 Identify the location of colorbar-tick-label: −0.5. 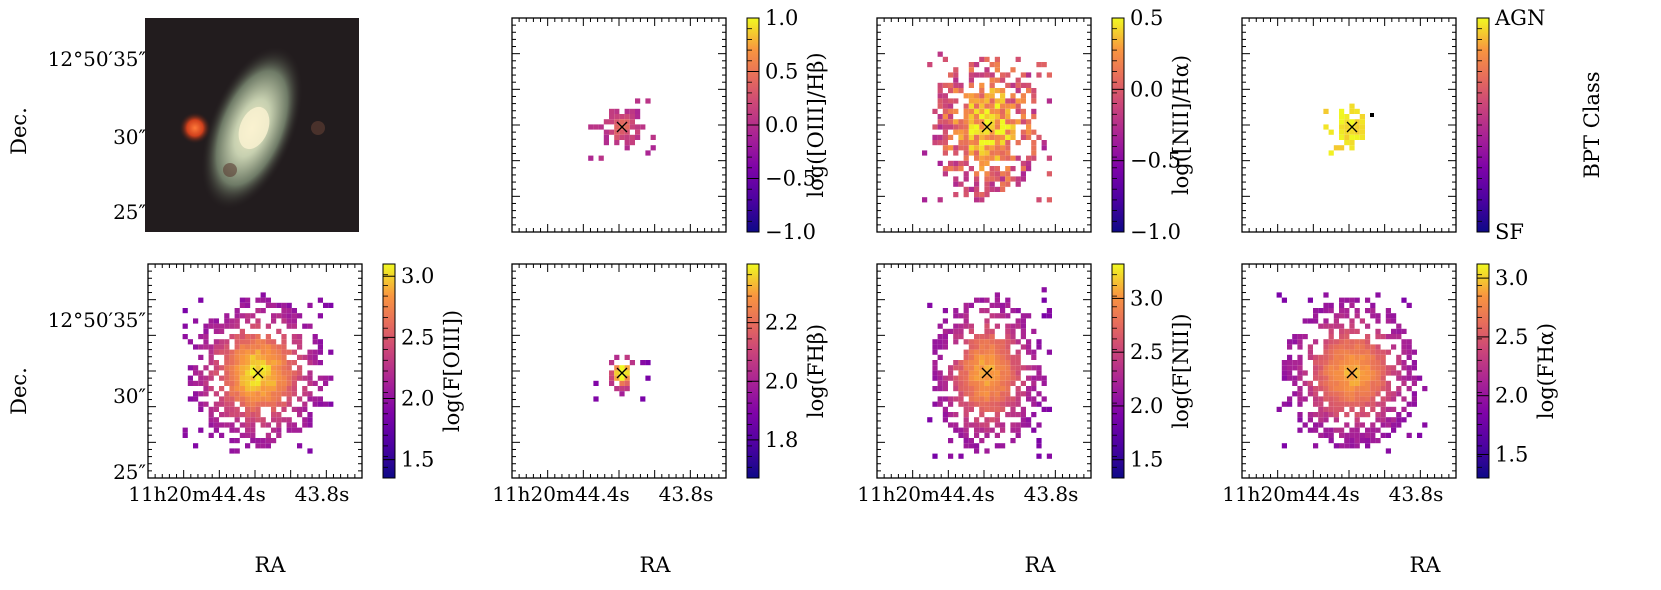
(790, 179).